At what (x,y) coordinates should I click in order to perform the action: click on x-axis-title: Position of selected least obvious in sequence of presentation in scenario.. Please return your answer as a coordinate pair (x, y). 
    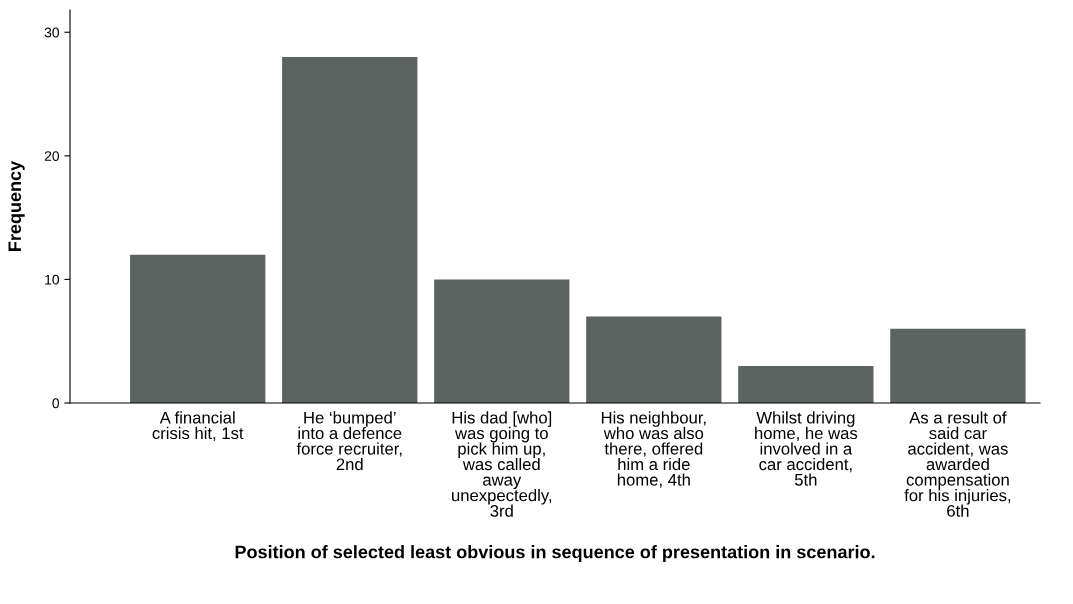
    Looking at the image, I should click on (555, 553).